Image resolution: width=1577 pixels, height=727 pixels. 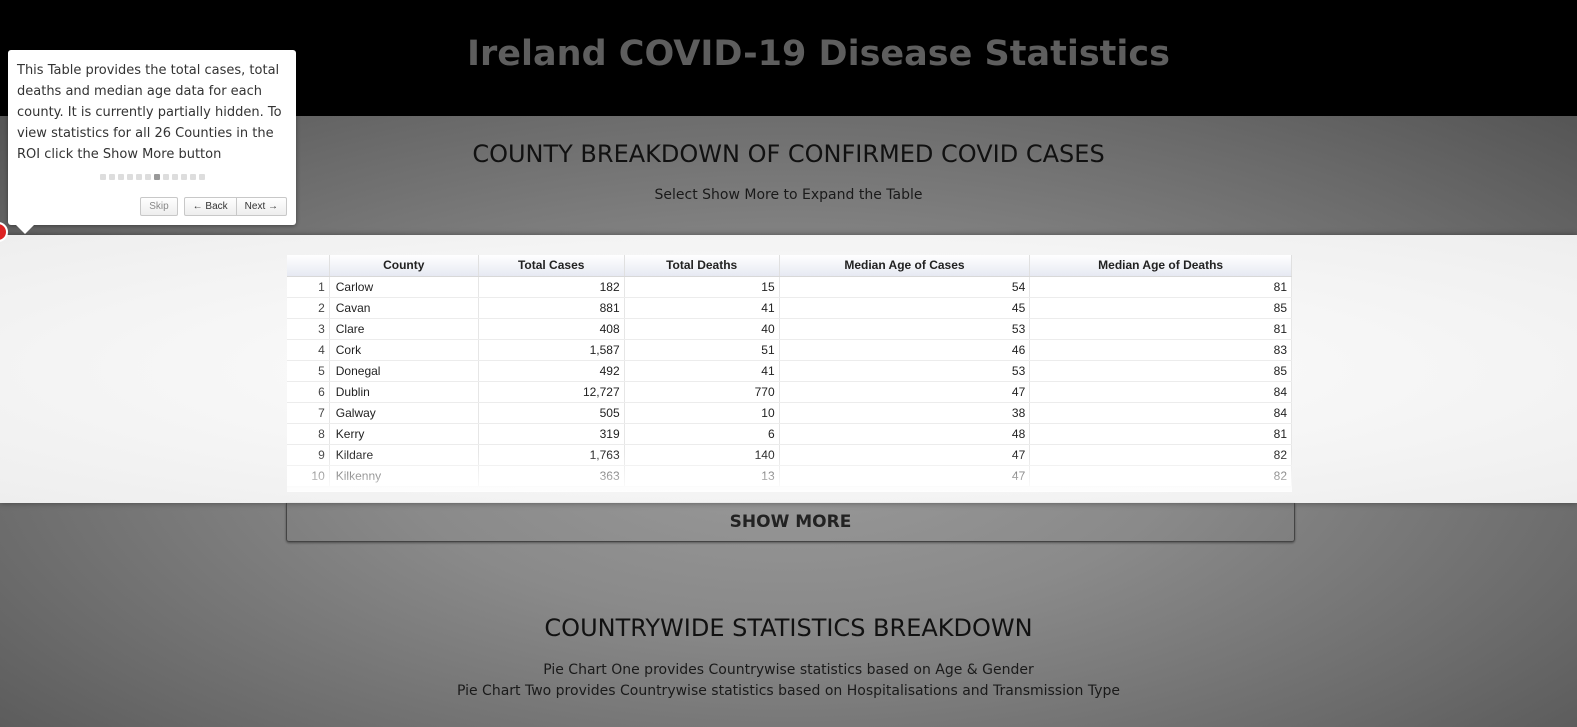 What do you see at coordinates (702, 287) in the screenshot?
I see `table-cell: 15` at bounding box center [702, 287].